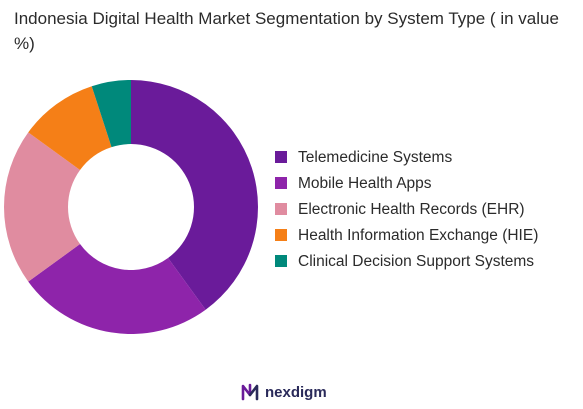  What do you see at coordinates (365, 183) in the screenshot?
I see `legend-label: Mobile Health Apps` at bounding box center [365, 183].